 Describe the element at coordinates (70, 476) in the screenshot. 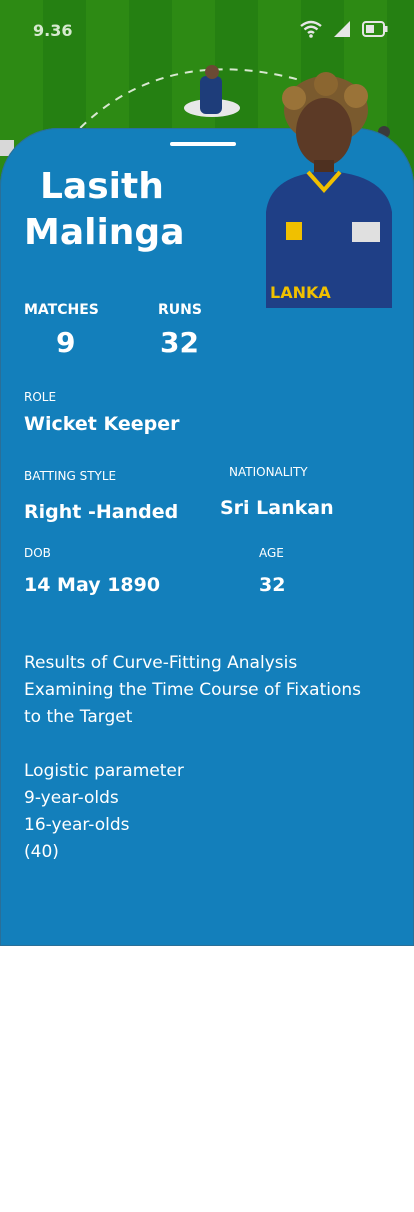

I see `batting-style-label: BATTING STYLE` at that location.